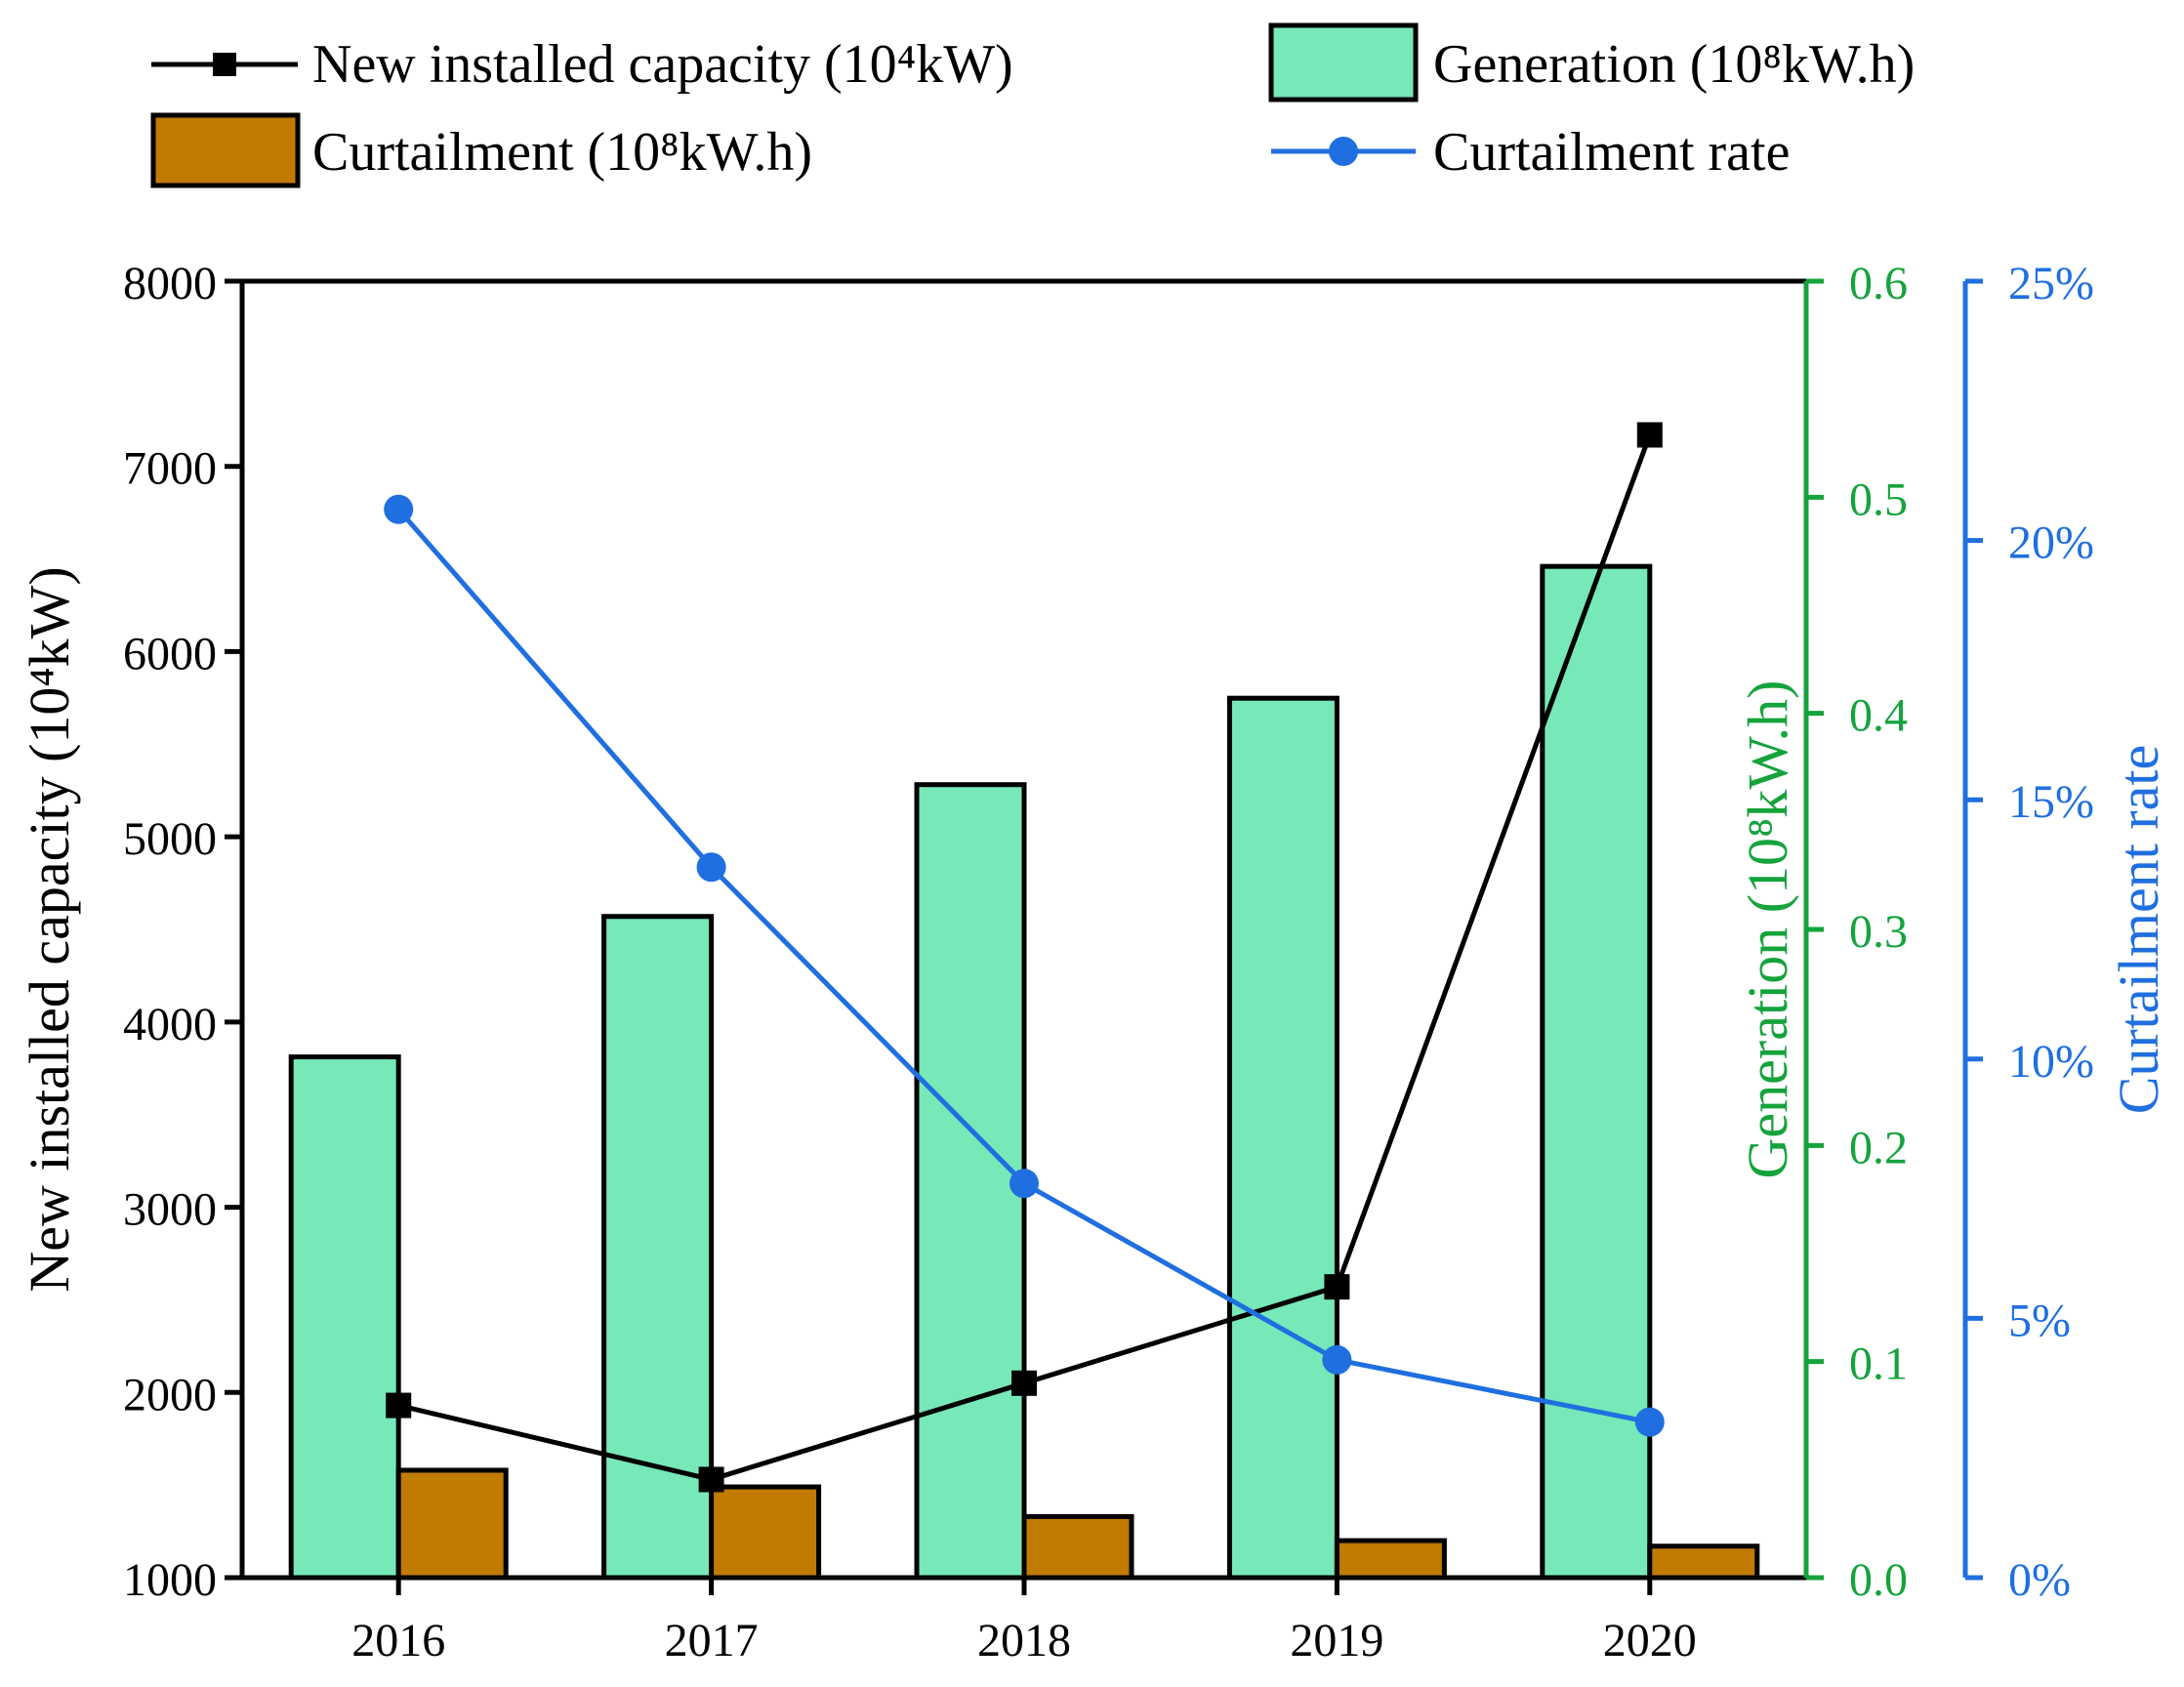  I want to click on x-tick-label-2018: 2018, so click(1024, 1640).